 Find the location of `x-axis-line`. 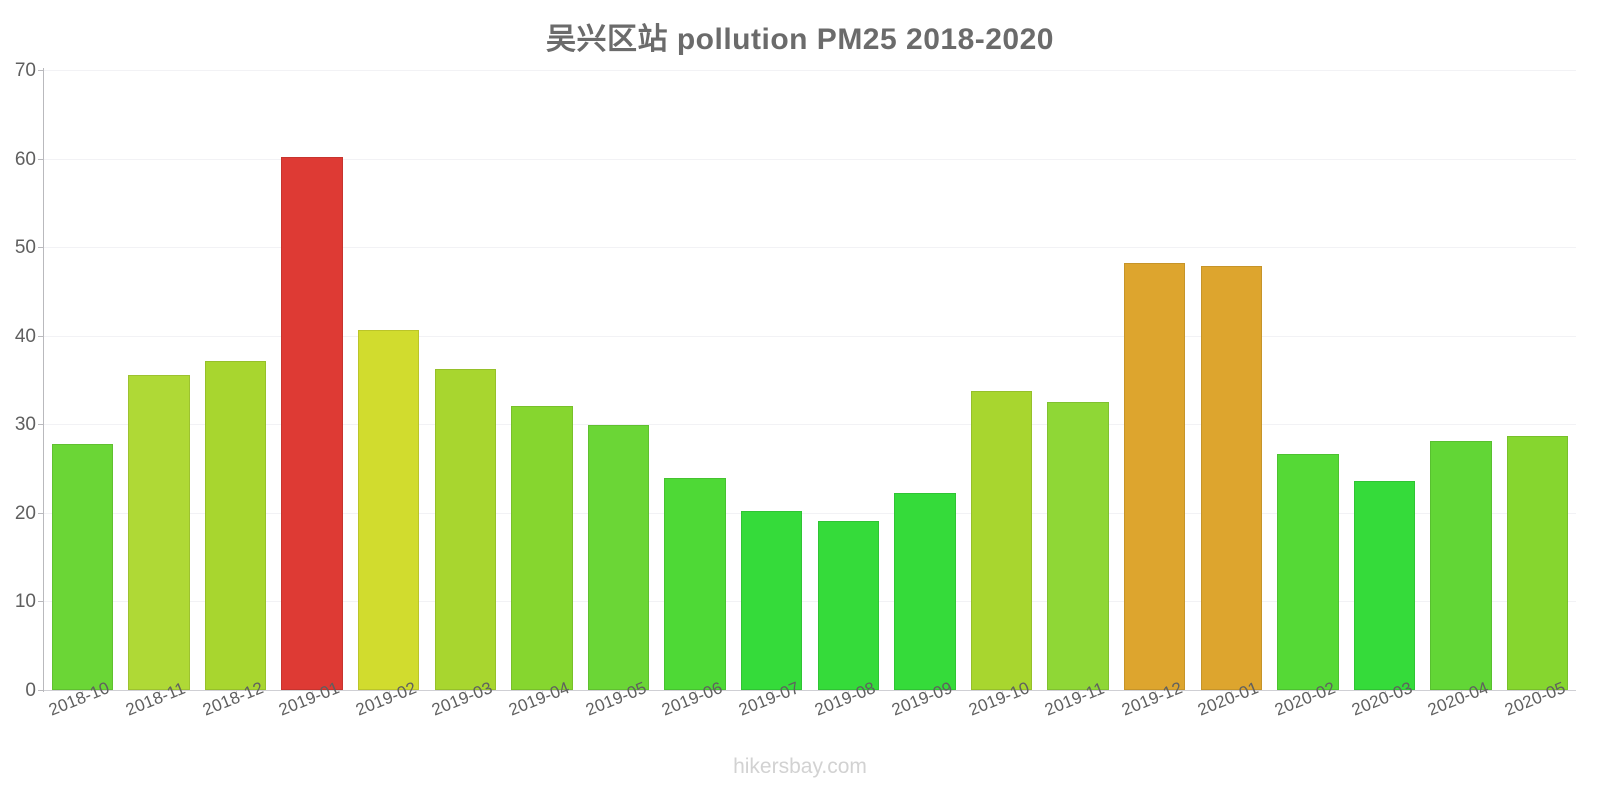

x-axis-line is located at coordinates (809, 690).